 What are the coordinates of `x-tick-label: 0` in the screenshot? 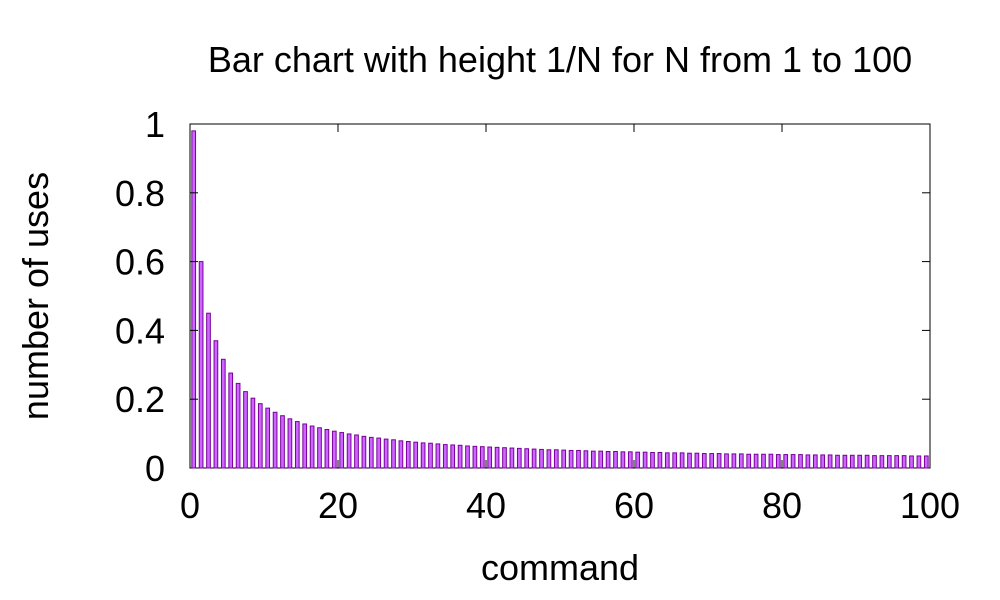 It's located at (190, 505).